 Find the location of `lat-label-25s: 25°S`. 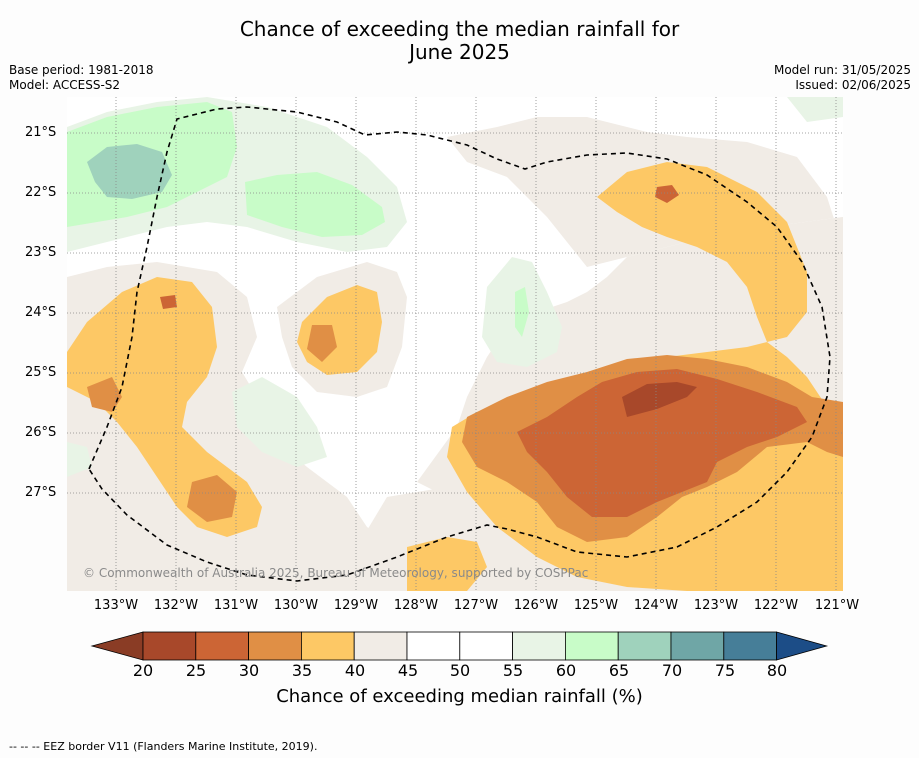

lat-label-25s: 25°S is located at coordinates (41, 372).